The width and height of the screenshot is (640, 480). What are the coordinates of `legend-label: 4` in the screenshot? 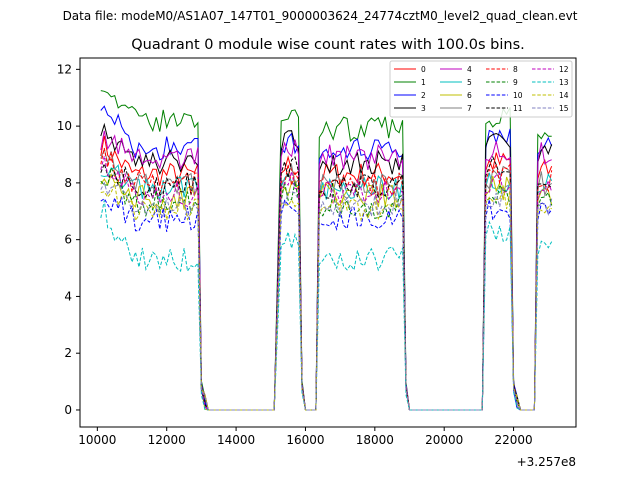 It's located at (469, 69).